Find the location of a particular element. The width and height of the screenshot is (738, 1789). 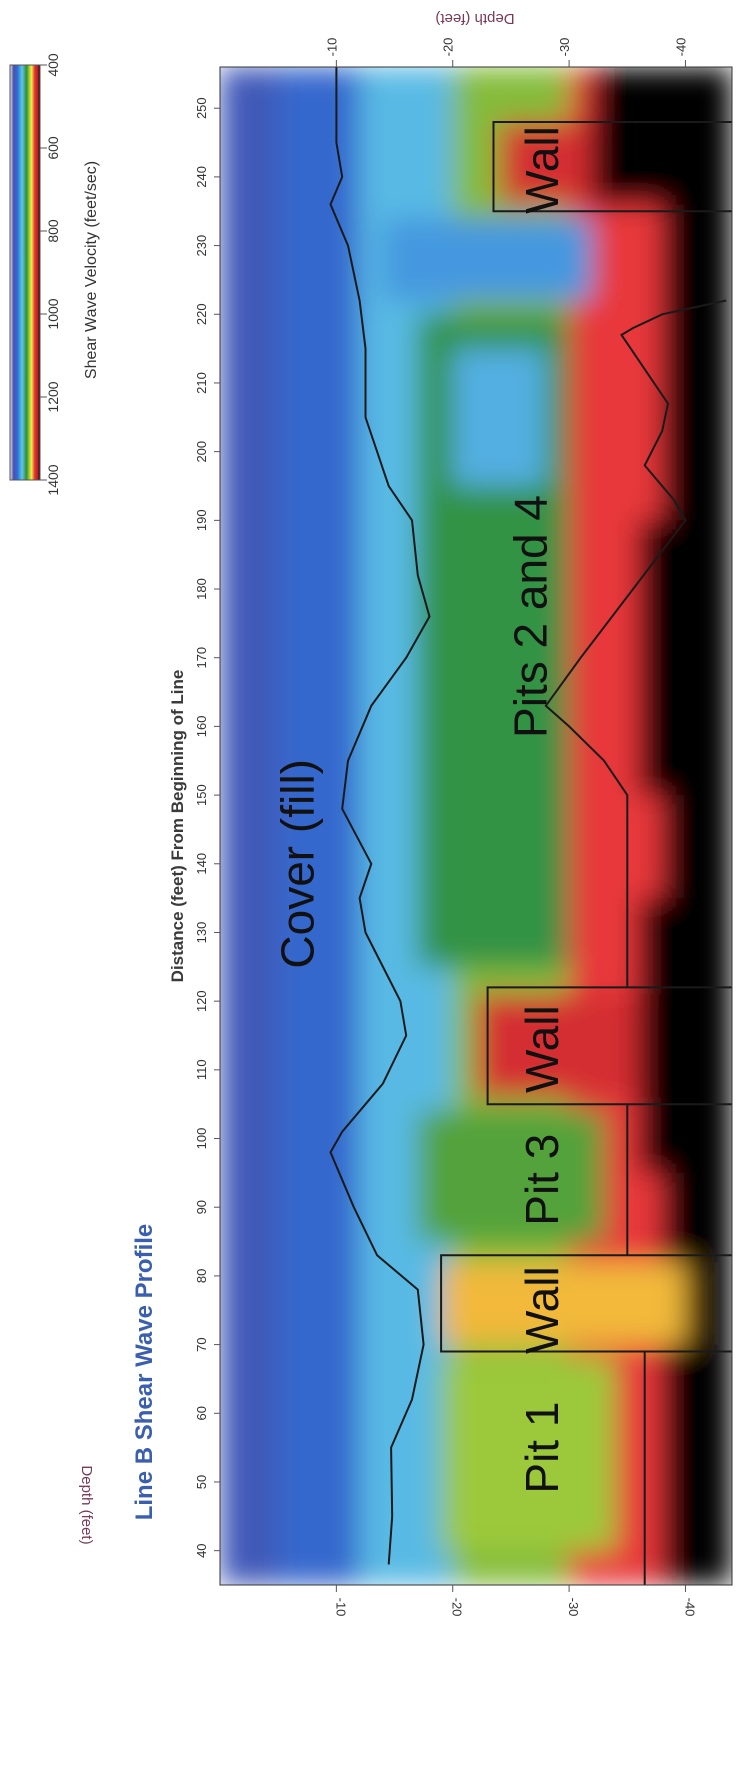

y-axis-label-left: Depth (feet) is located at coordinates (86, 1504).